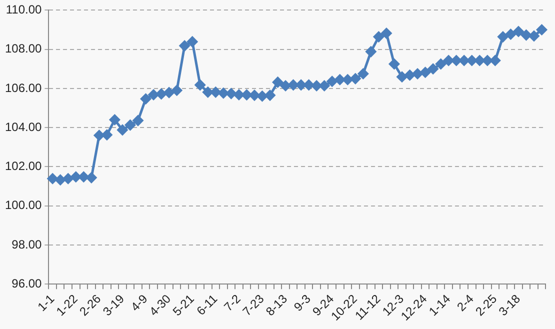 The height and width of the screenshot is (329, 555). I want to click on x-tick-label: 1-1, so click(46, 303).